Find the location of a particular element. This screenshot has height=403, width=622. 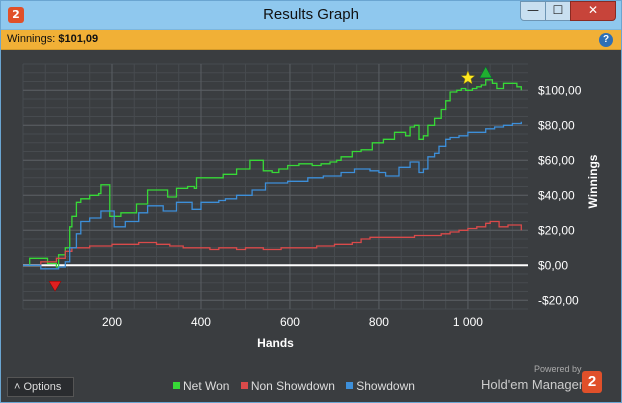

close-button: ✕ is located at coordinates (593, 11).